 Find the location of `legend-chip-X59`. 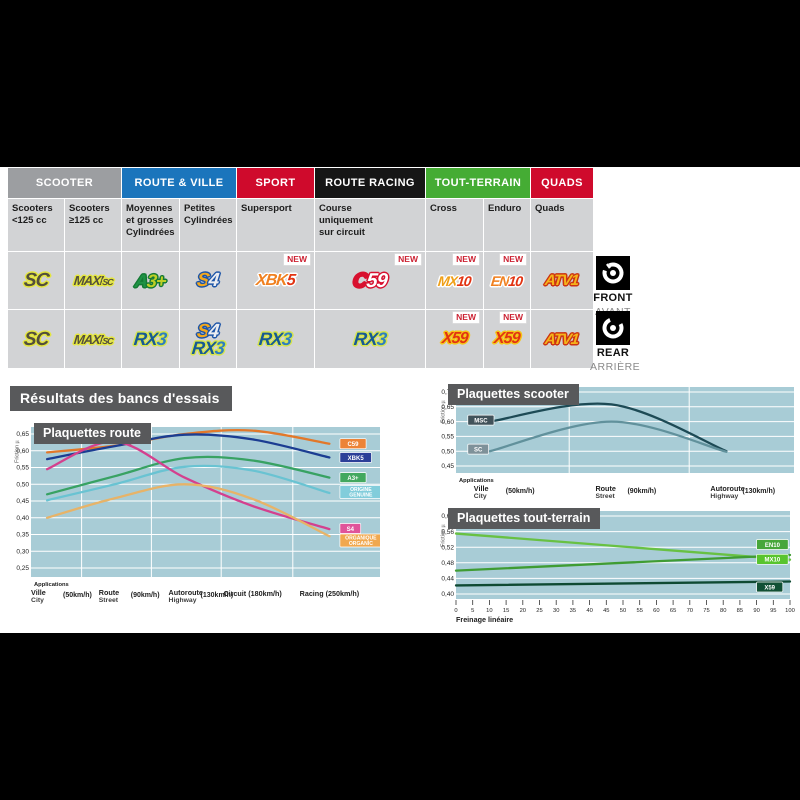

legend-chip-X59 is located at coordinates (770, 587).